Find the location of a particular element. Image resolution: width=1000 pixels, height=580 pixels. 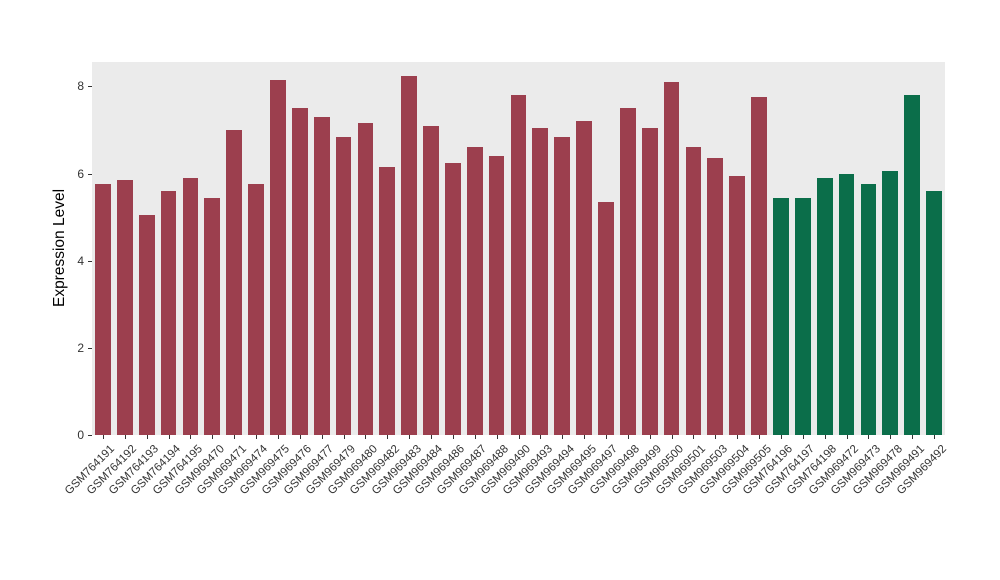

bar-GSM969476 is located at coordinates (299, 271).